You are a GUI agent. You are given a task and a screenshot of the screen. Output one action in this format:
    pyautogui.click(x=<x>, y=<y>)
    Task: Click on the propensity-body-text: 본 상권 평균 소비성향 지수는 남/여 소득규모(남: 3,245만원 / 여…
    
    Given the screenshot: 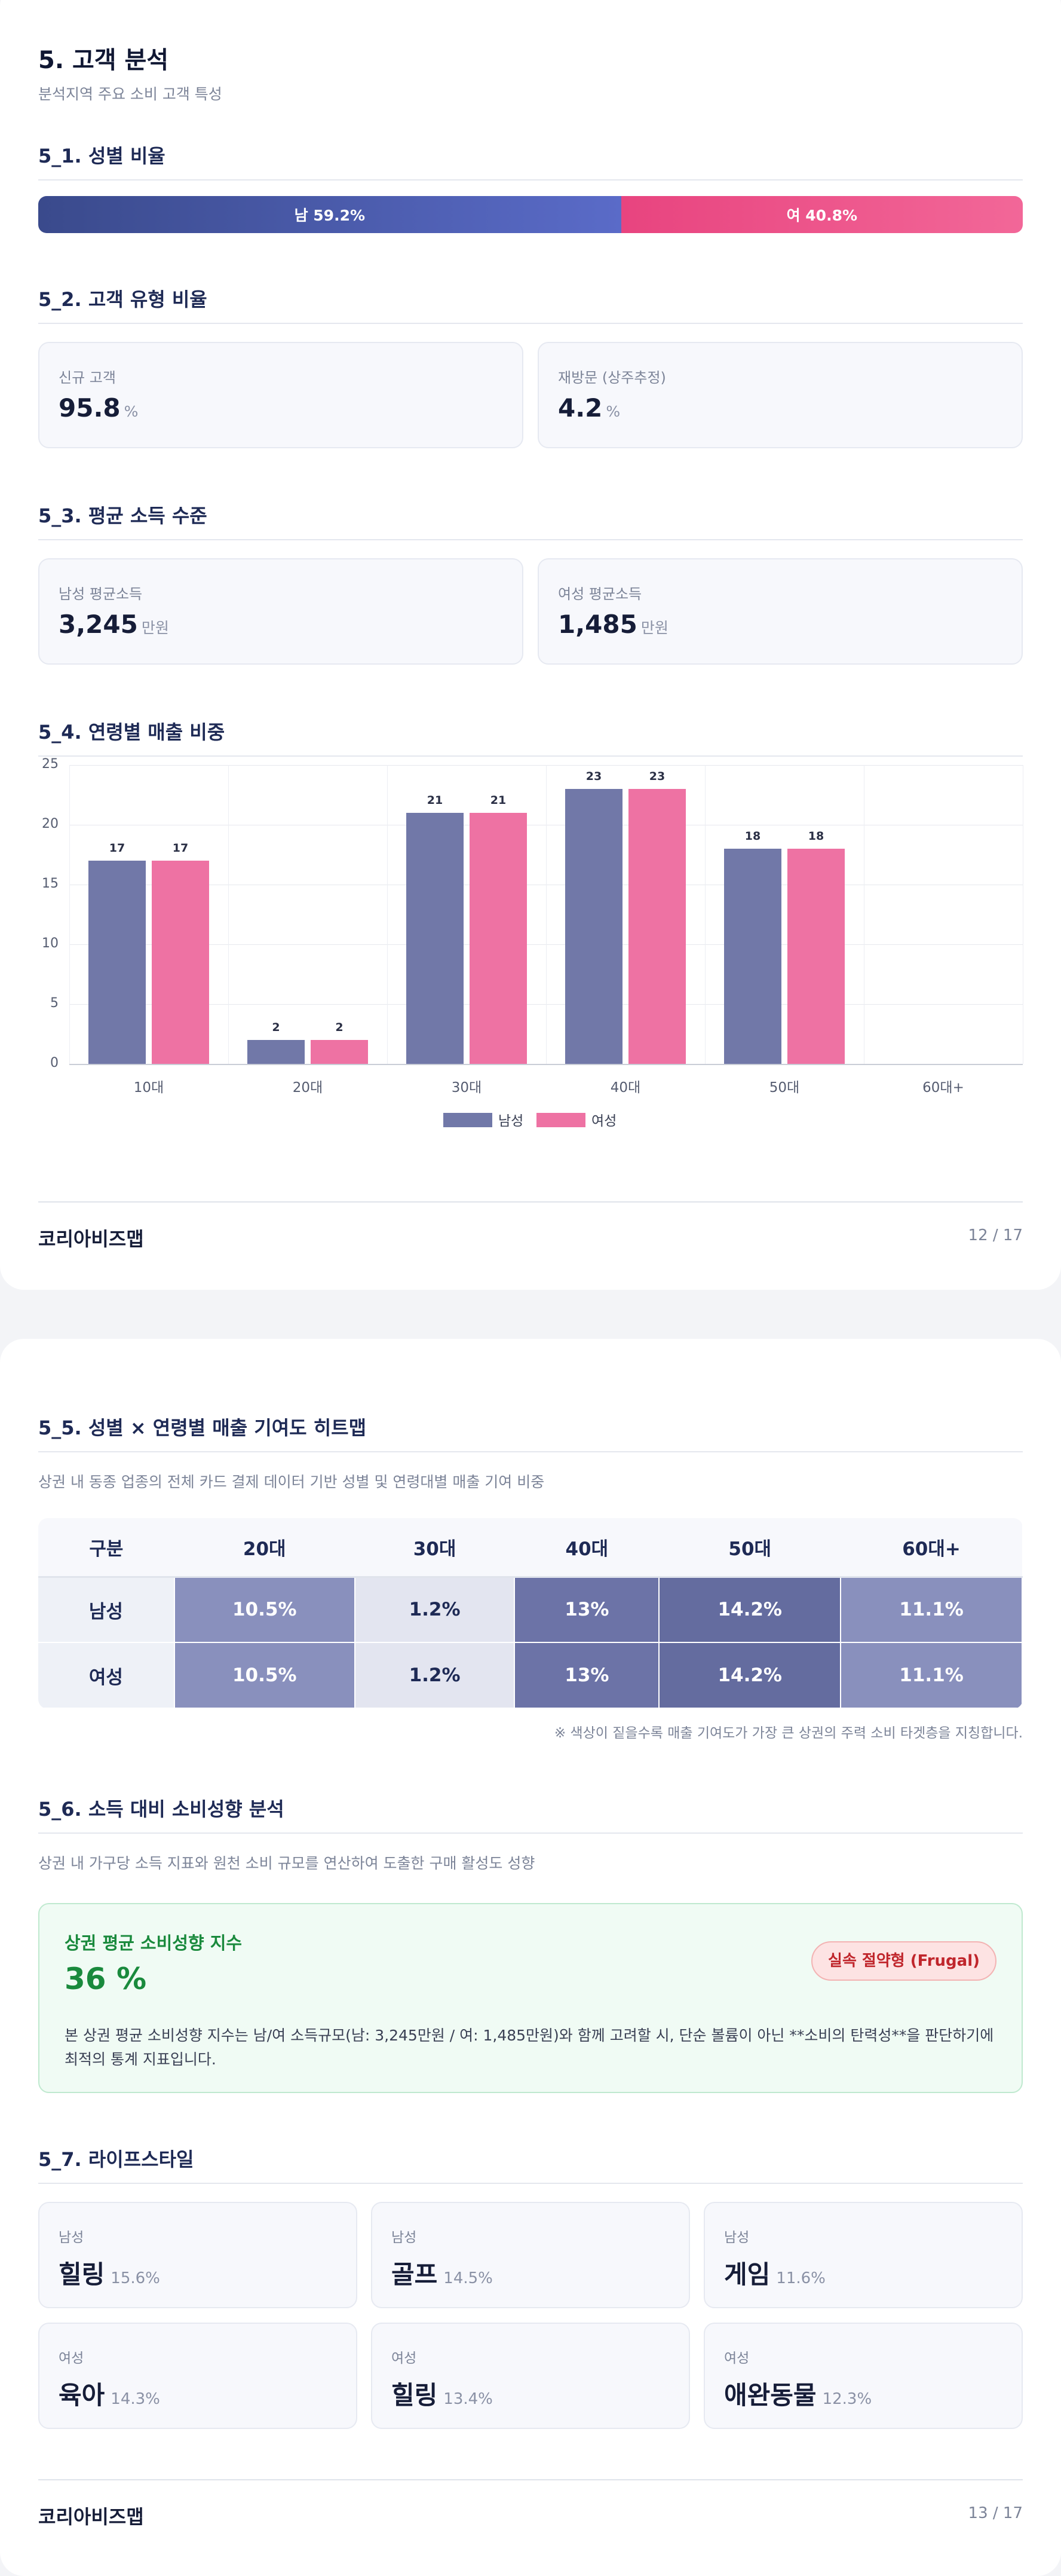 What is the action you would take?
    pyautogui.click(x=529, y=2047)
    